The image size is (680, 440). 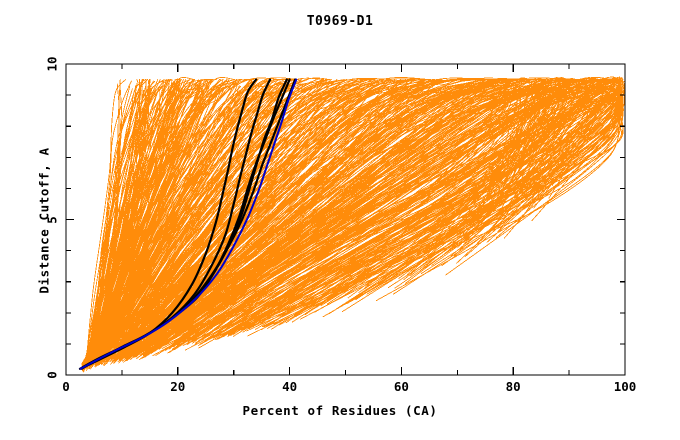 I want to click on x-tick-label: 0, so click(x=66, y=386).